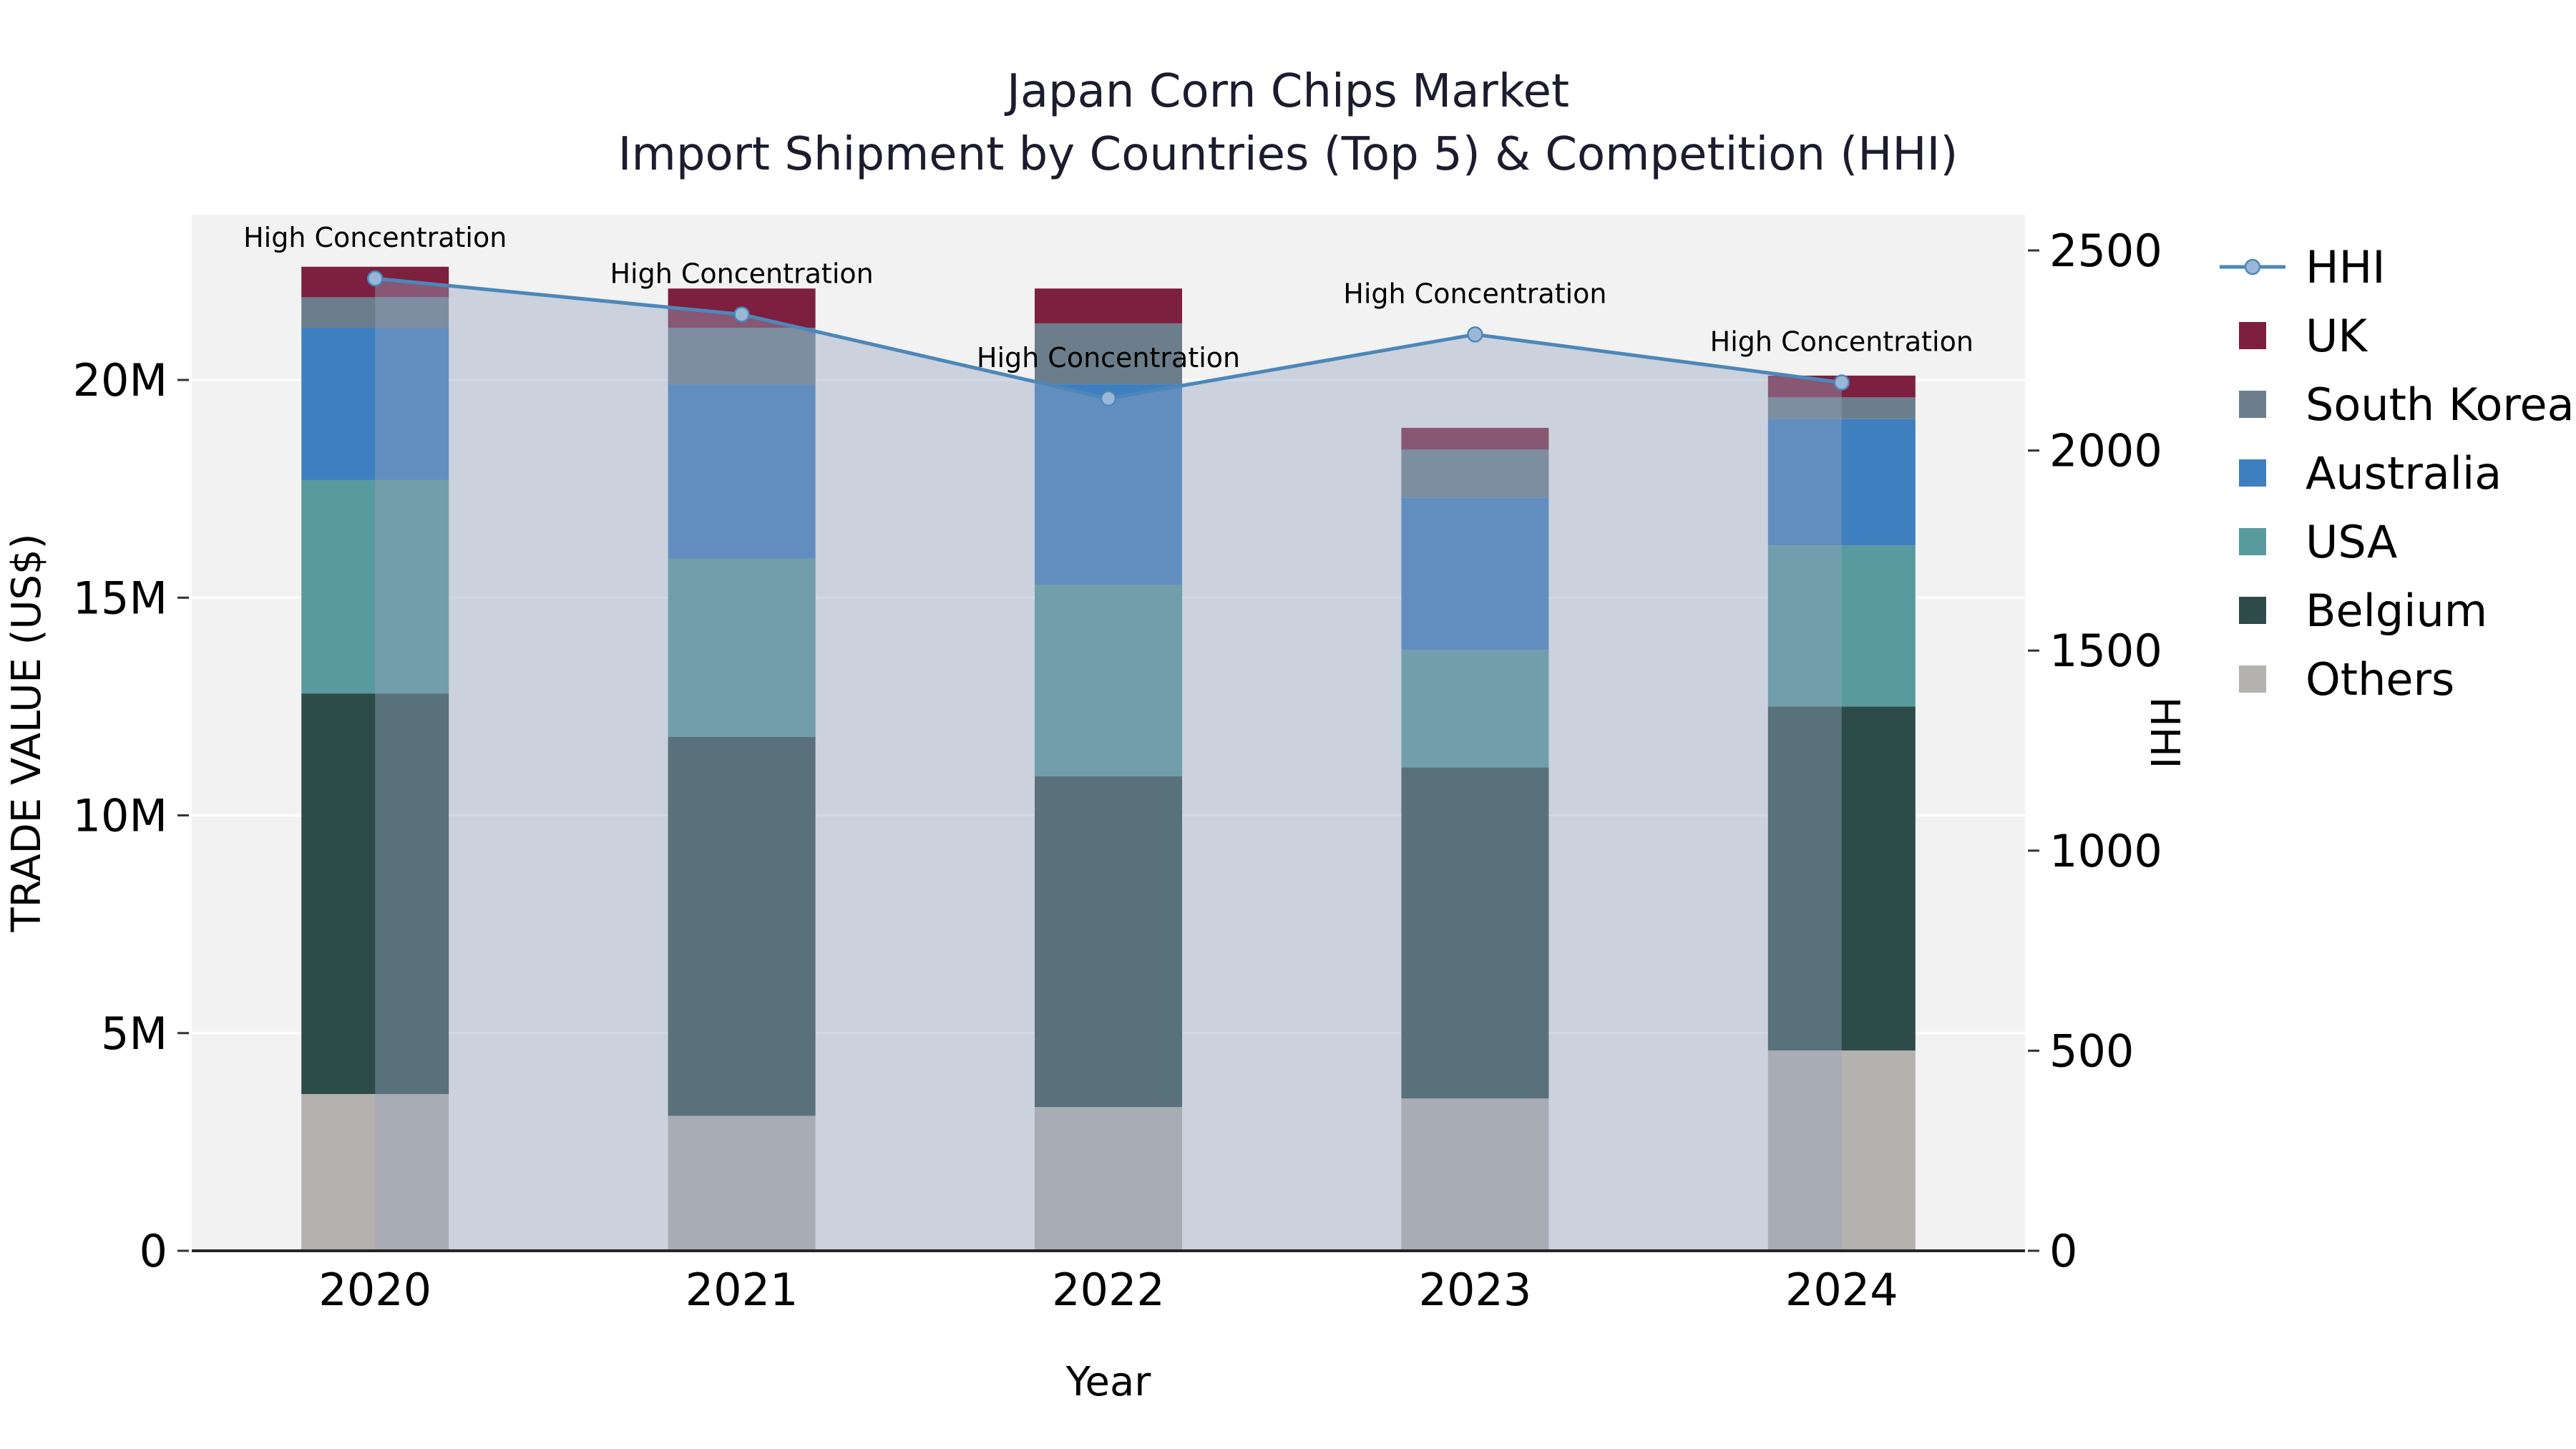 Image resolution: width=2576 pixels, height=1449 pixels. What do you see at coordinates (1841, 408) in the screenshot?
I see `bar-segment-2024-south-korea` at bounding box center [1841, 408].